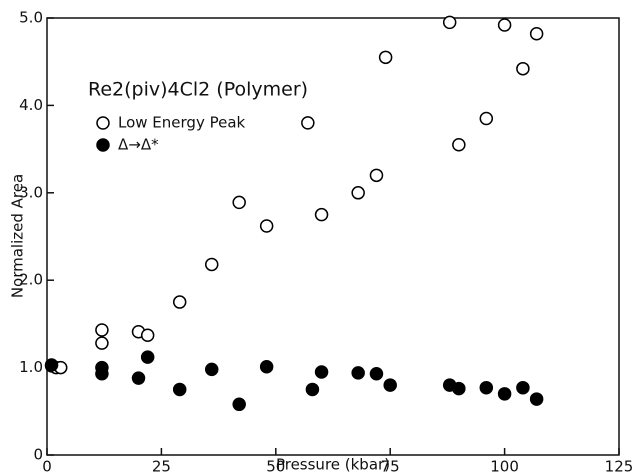 The width and height of the screenshot is (633, 473). I want to click on legend-label: Low Energy Peak, so click(182, 123).